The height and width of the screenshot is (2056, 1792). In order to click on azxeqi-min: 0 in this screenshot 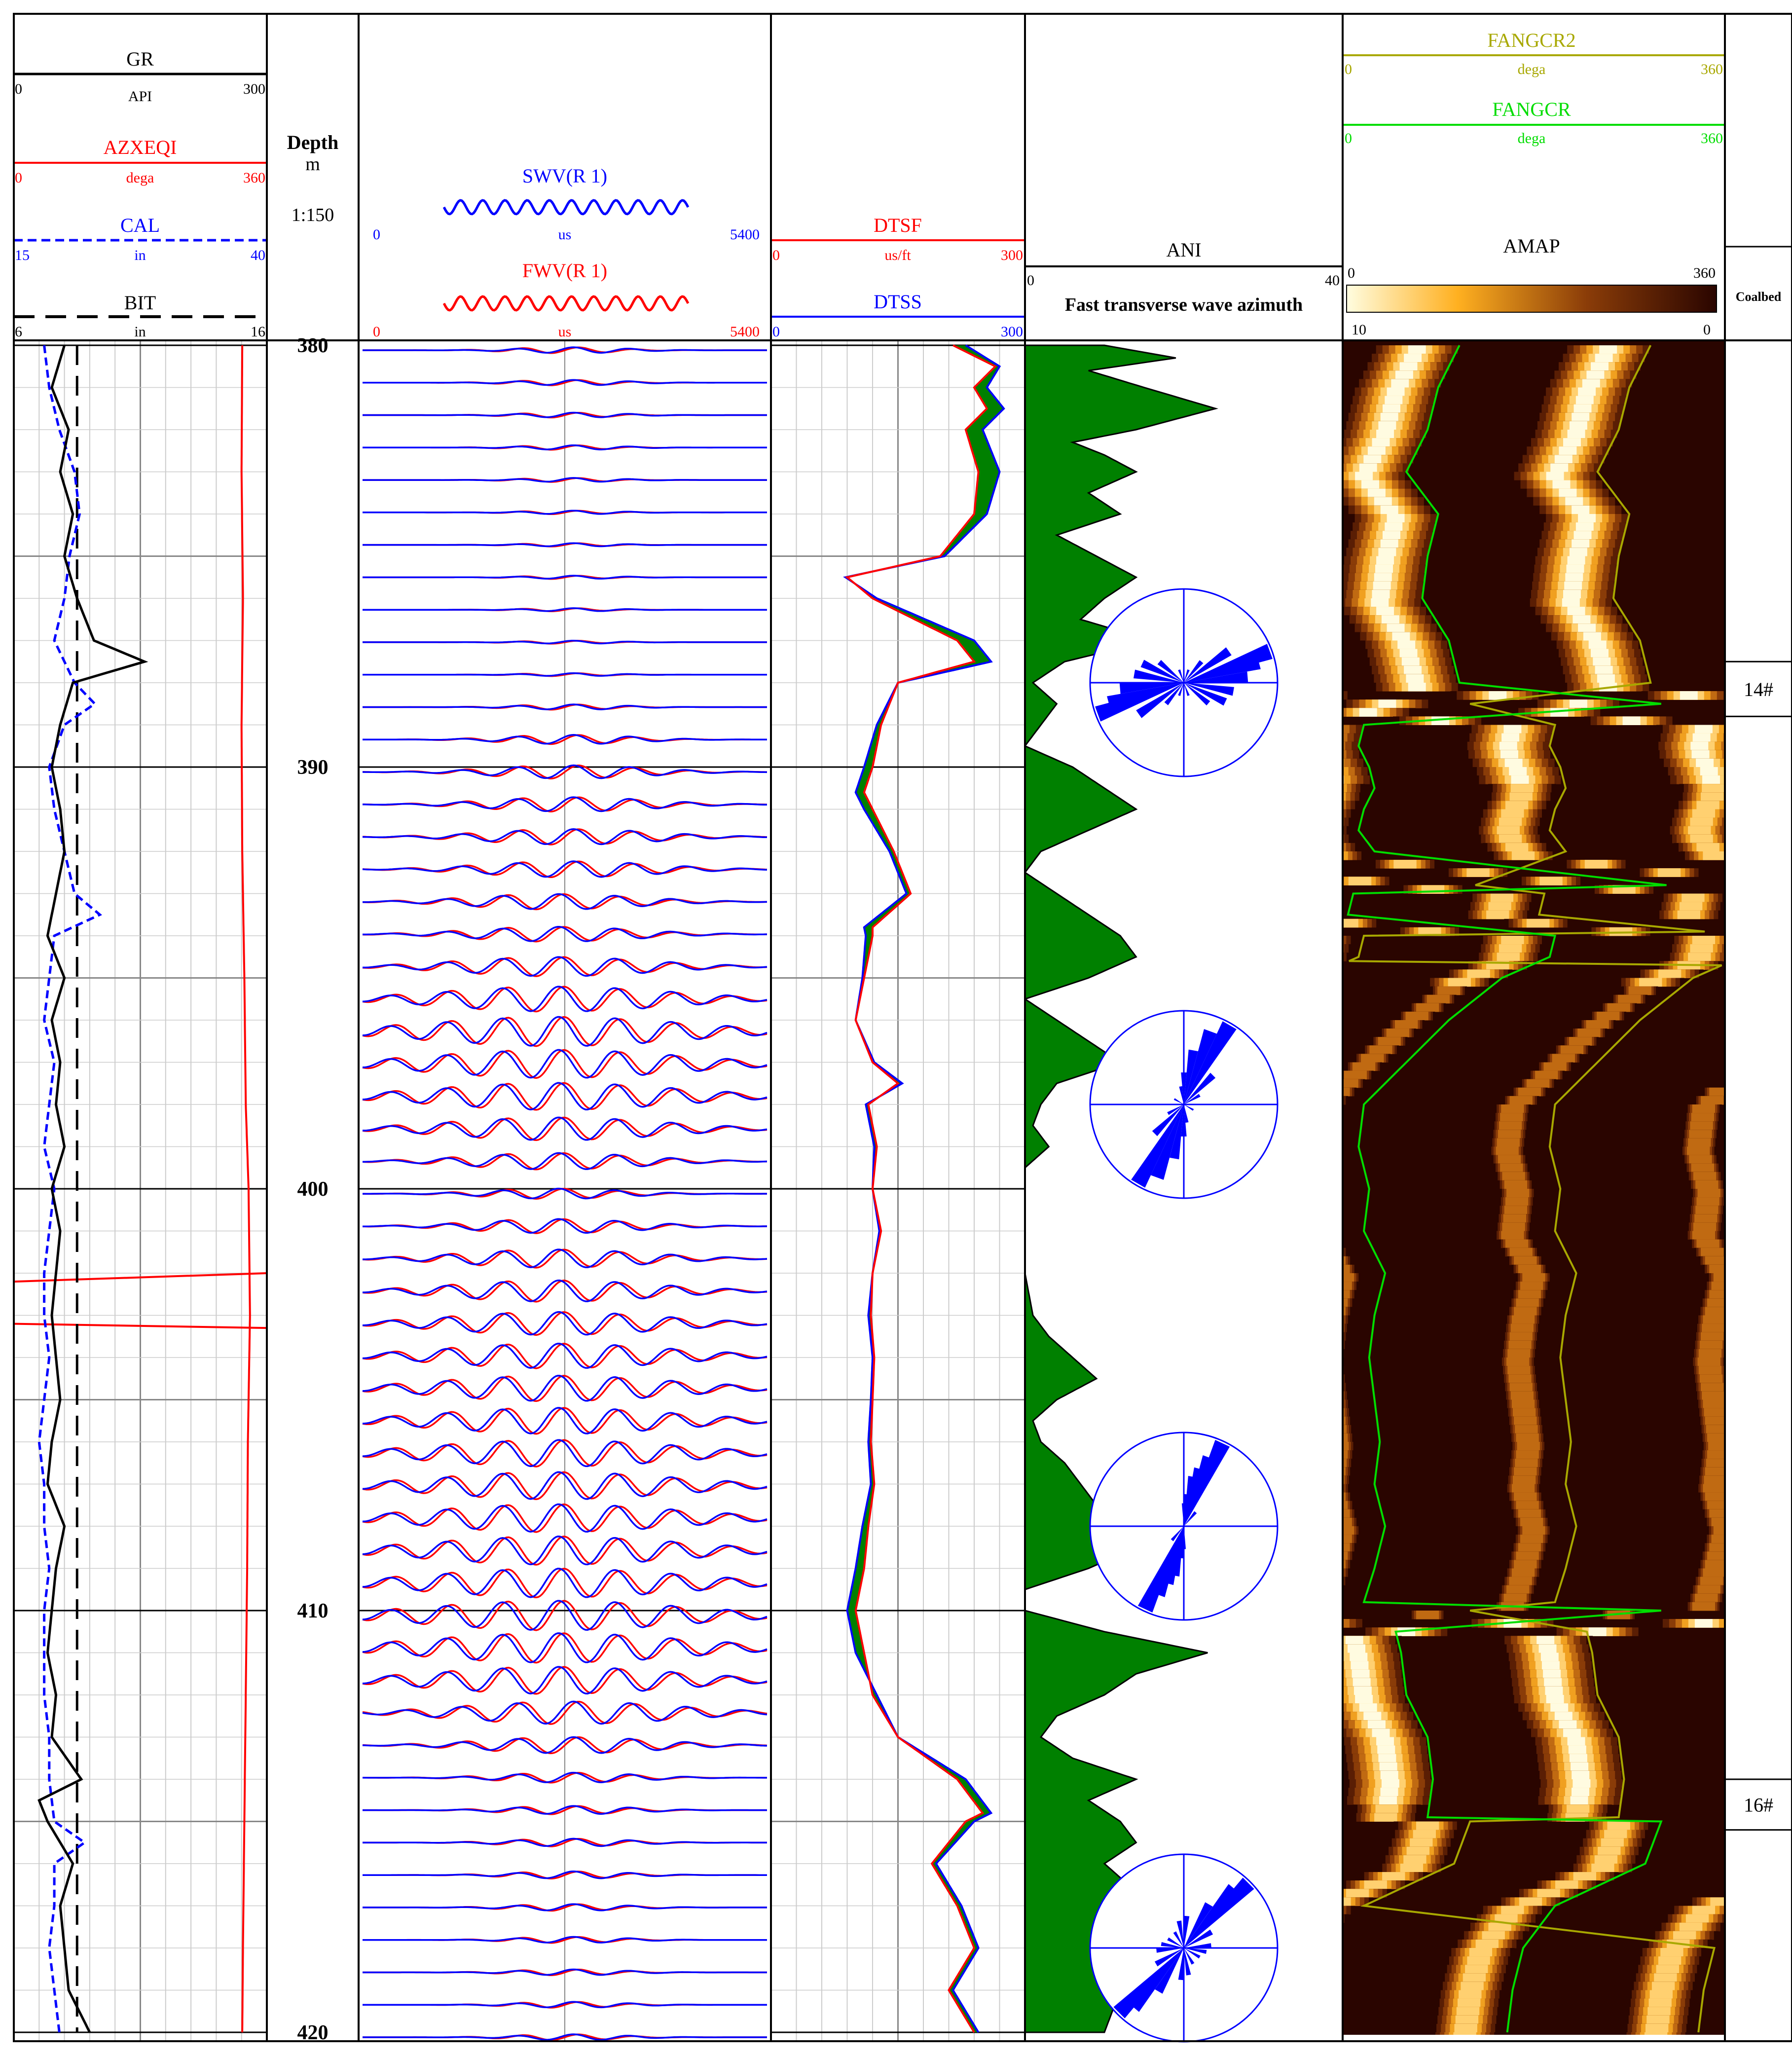, I will do `click(18, 178)`.